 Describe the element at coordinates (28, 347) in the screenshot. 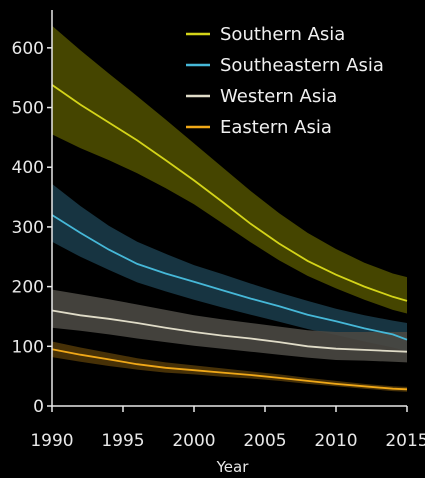

I see `y-tick-label: 100` at that location.